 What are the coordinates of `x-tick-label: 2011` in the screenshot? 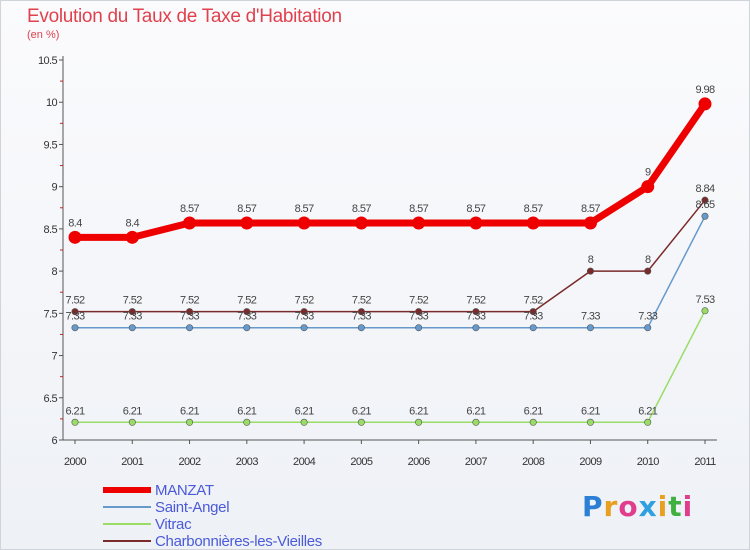 It's located at (705, 462).